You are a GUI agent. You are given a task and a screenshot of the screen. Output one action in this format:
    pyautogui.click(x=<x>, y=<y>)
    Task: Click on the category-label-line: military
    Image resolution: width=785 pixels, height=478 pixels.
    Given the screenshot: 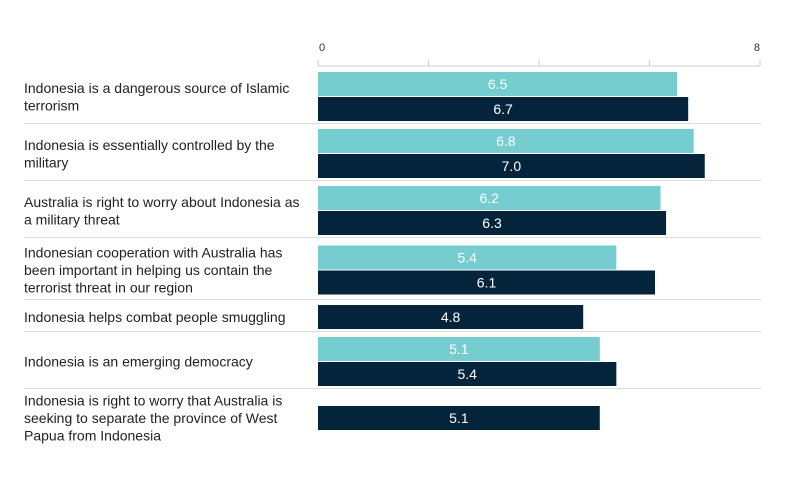 What is the action you would take?
    pyautogui.click(x=46, y=162)
    